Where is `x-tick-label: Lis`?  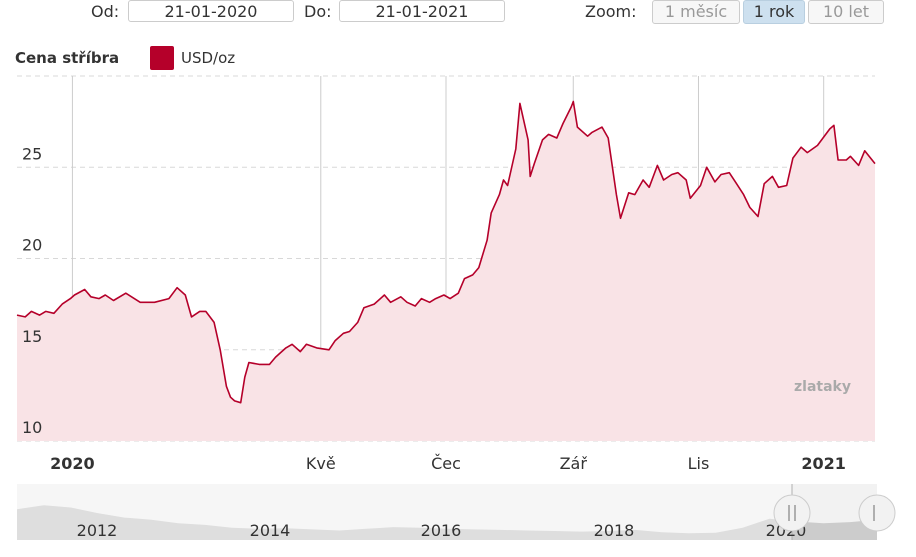
x-tick-label: Lis is located at coordinates (699, 463).